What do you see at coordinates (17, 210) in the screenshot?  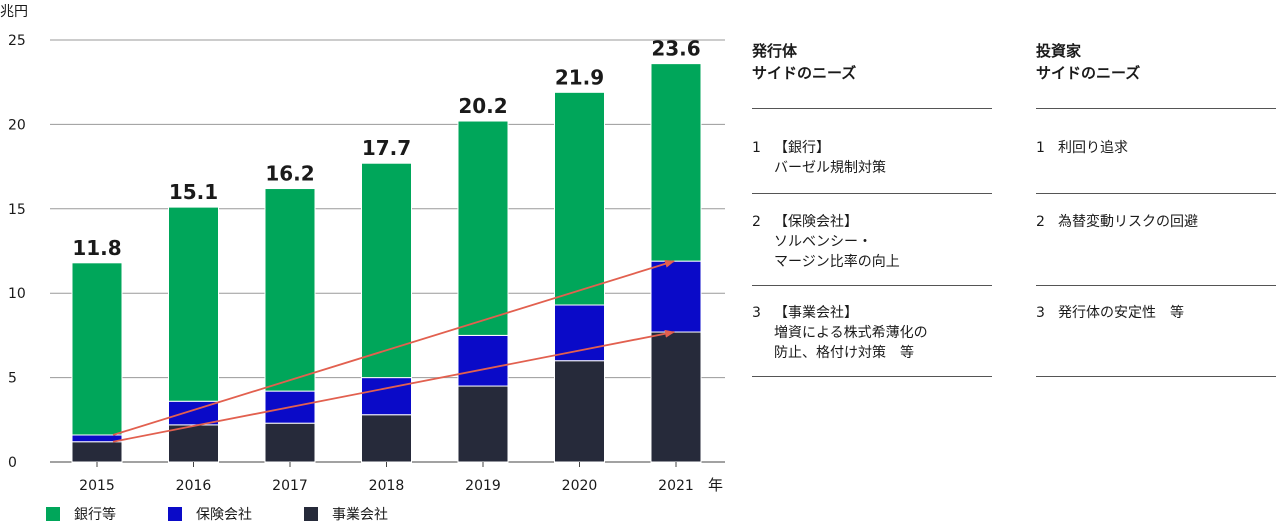 I see `y-tick-label: 15` at bounding box center [17, 210].